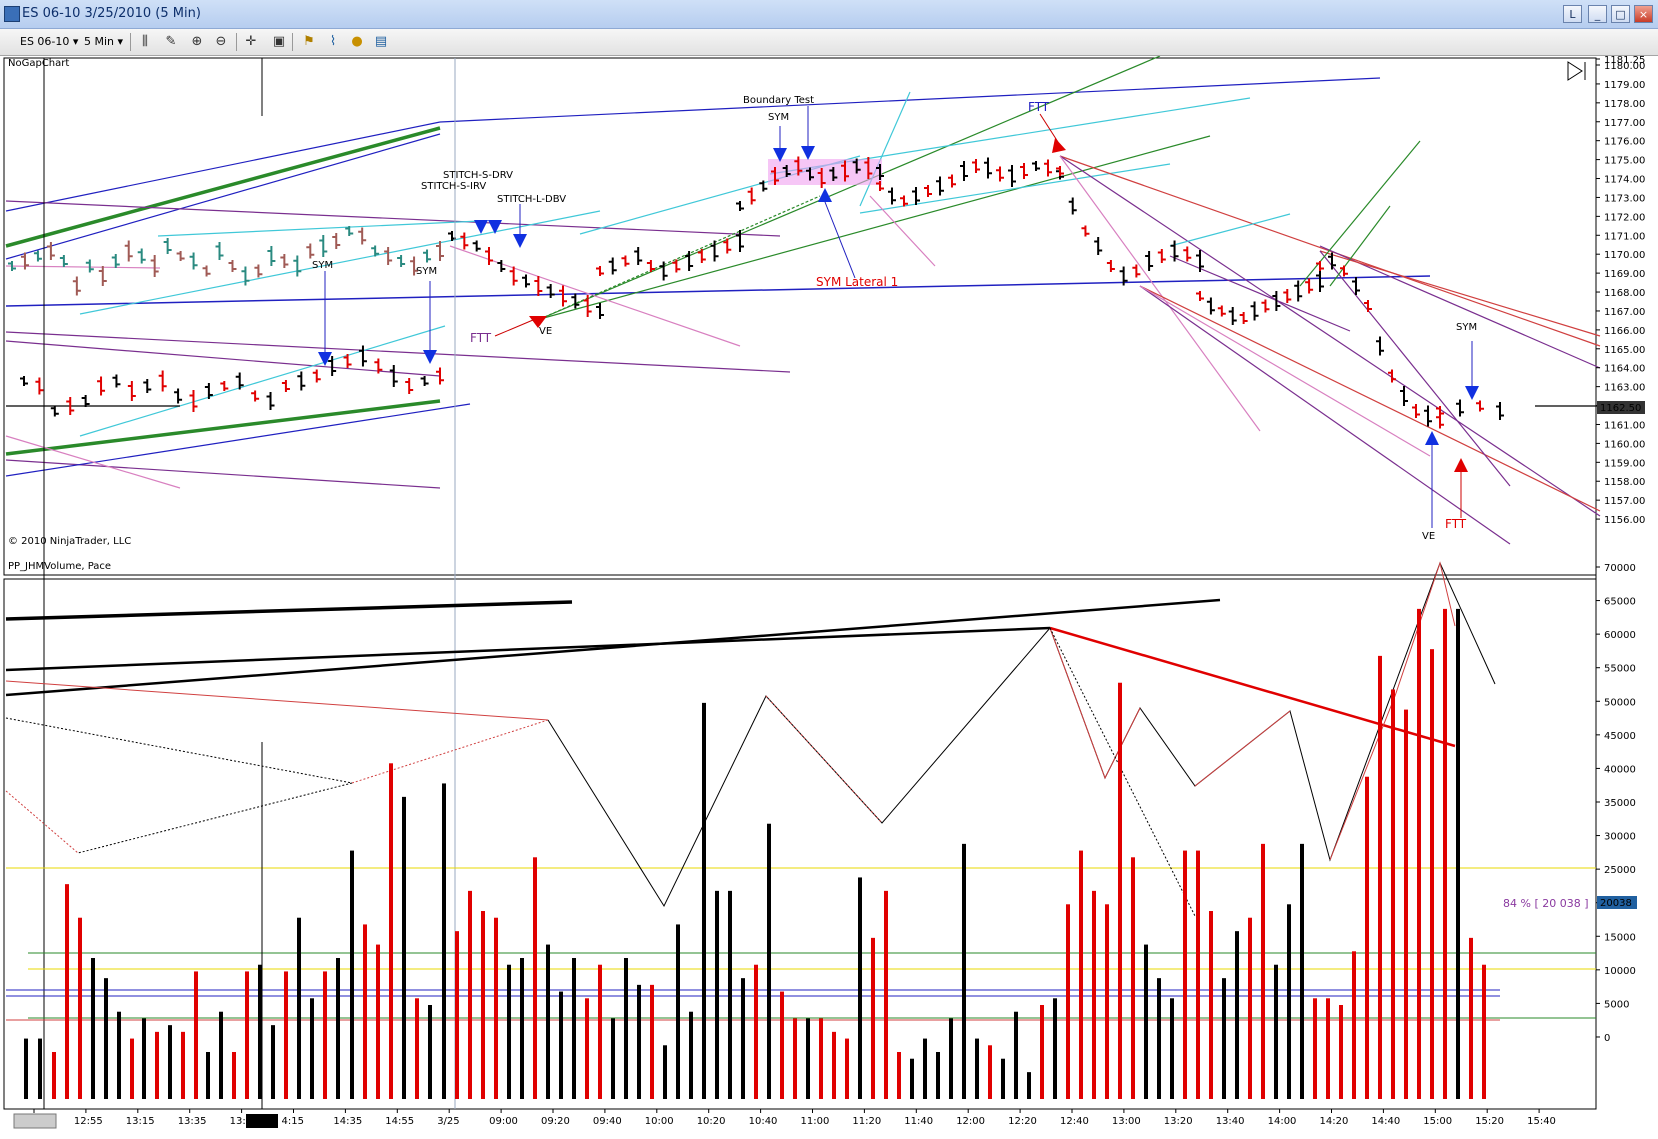 The height and width of the screenshot is (1139, 1658). I want to click on volume-axis-label: 60000, so click(1620, 635).